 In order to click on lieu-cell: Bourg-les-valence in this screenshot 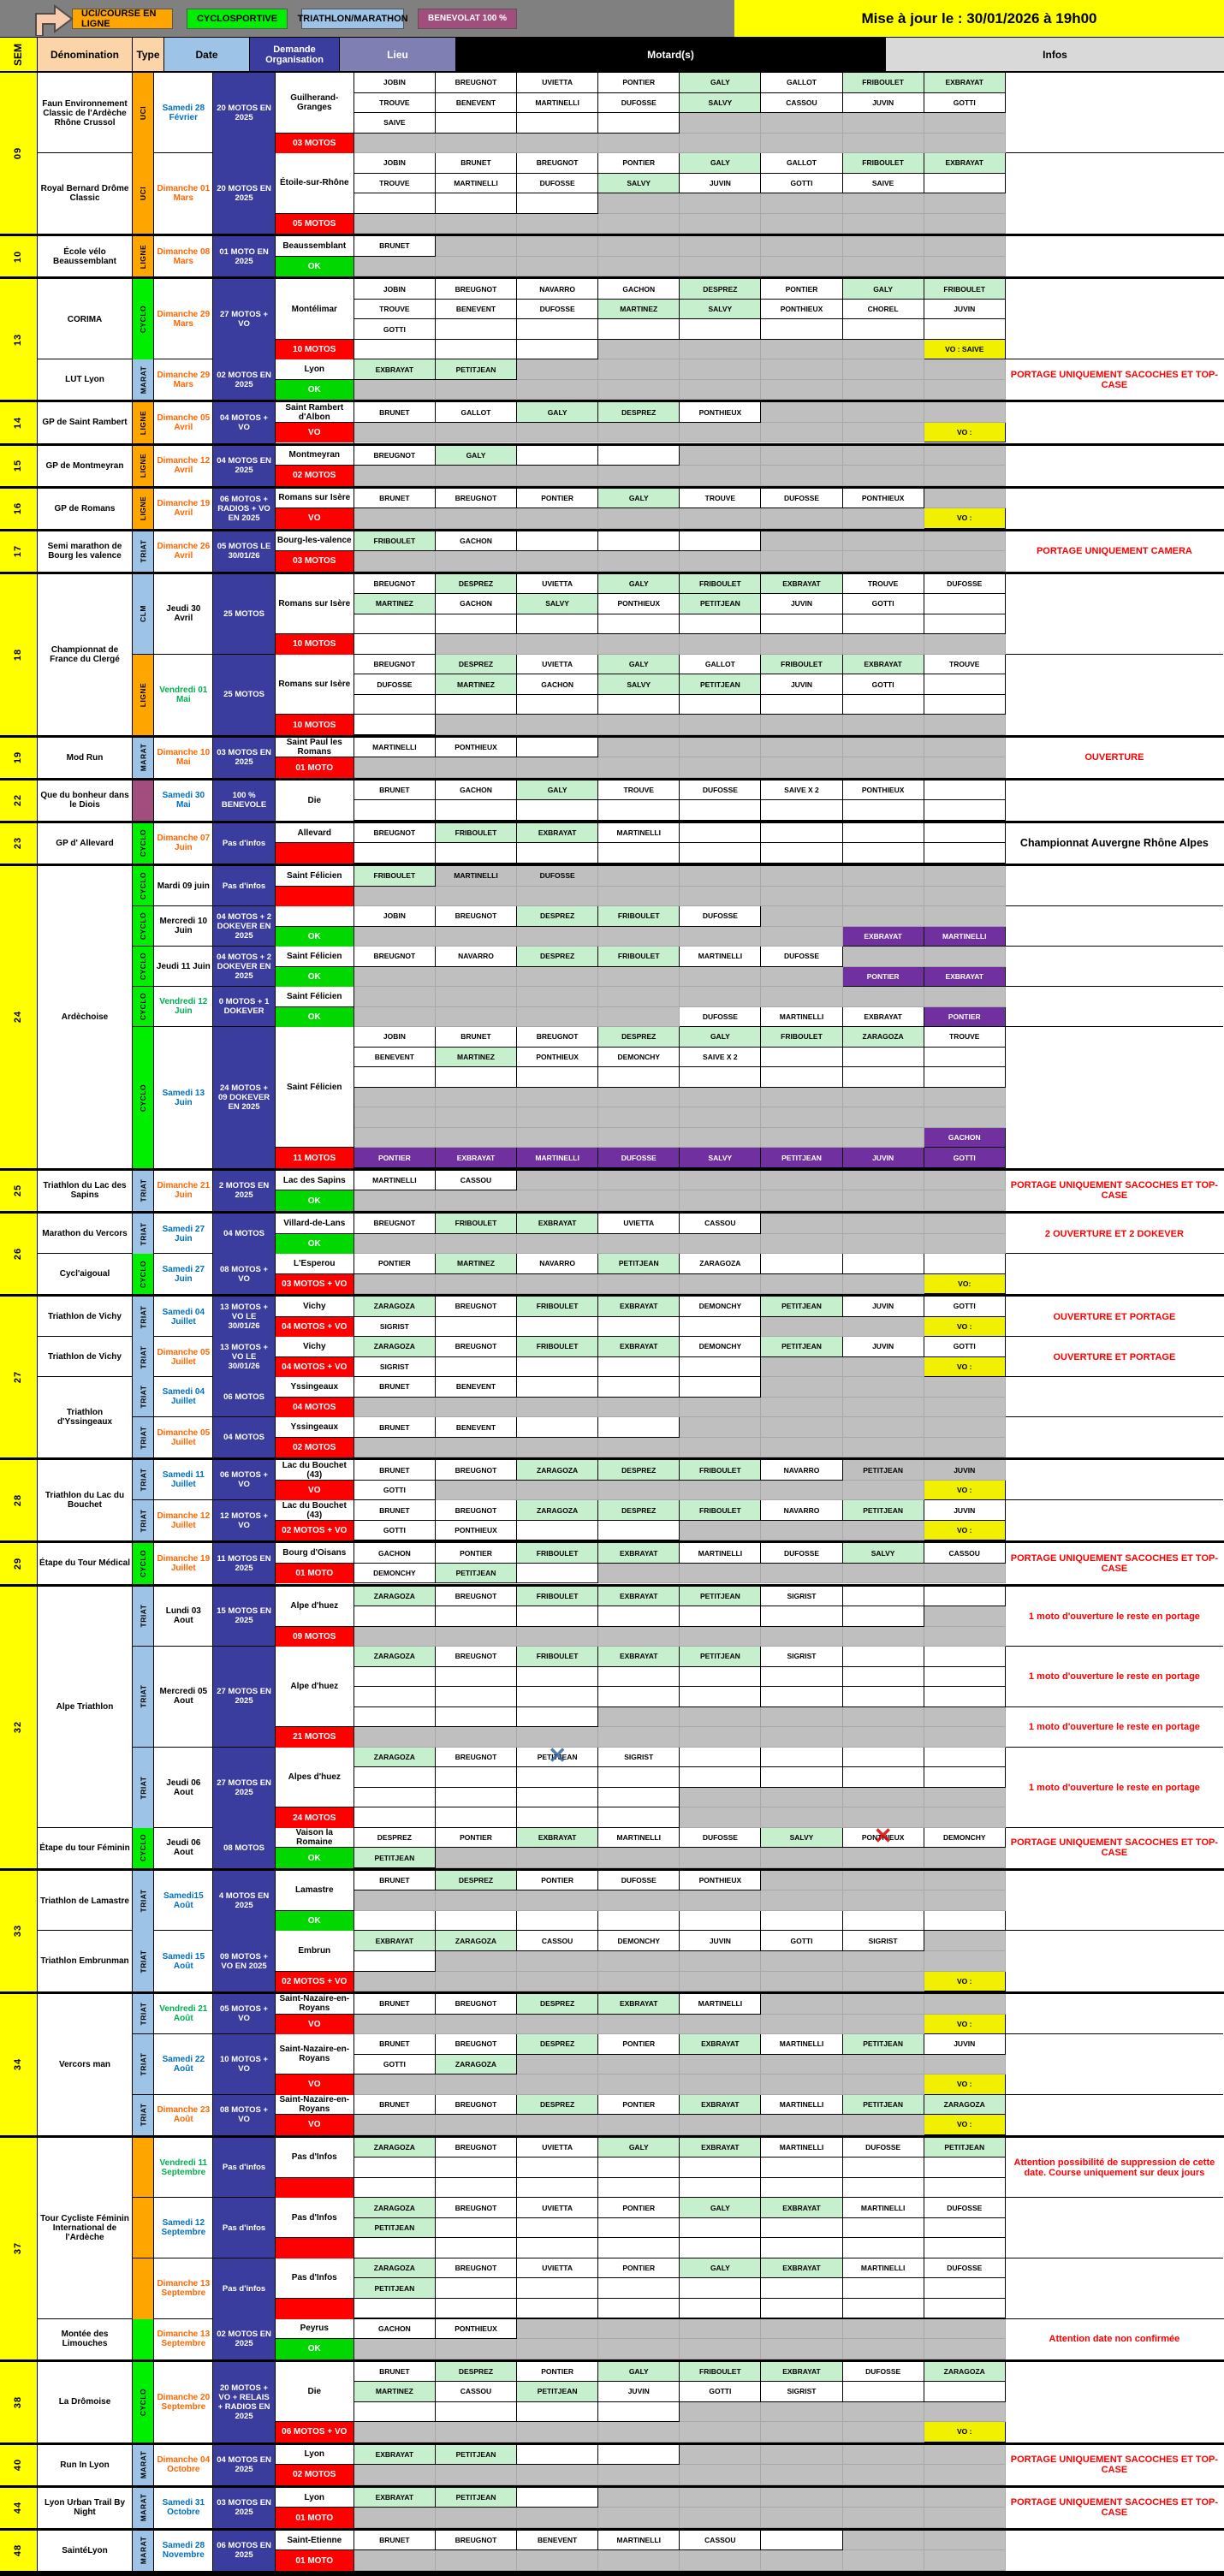, I will do `click(315, 541)`.